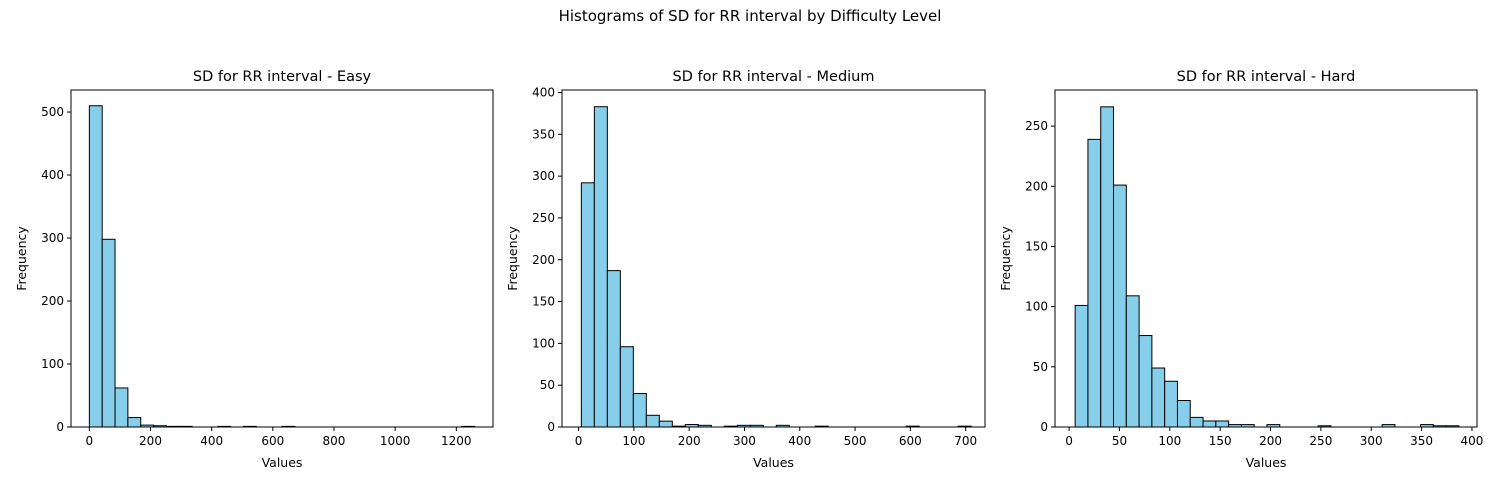 This screenshot has width=1500, height=500. Describe the element at coordinates (965, 441) in the screenshot. I see `x-tick-label: 700` at that location.